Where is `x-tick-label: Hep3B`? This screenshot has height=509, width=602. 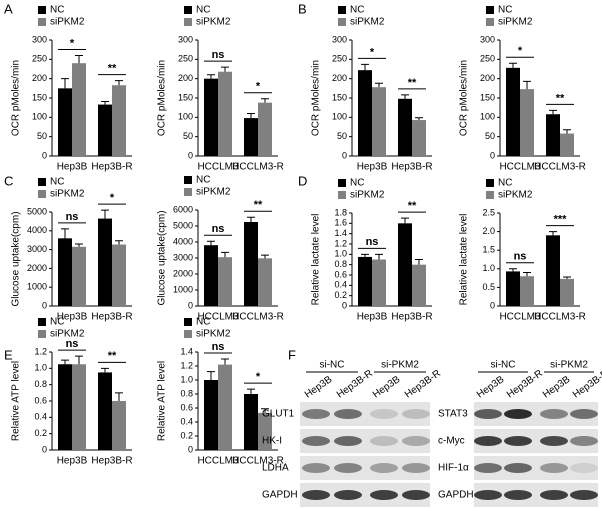
x-tick-label: Hep3B is located at coordinates (72, 317).